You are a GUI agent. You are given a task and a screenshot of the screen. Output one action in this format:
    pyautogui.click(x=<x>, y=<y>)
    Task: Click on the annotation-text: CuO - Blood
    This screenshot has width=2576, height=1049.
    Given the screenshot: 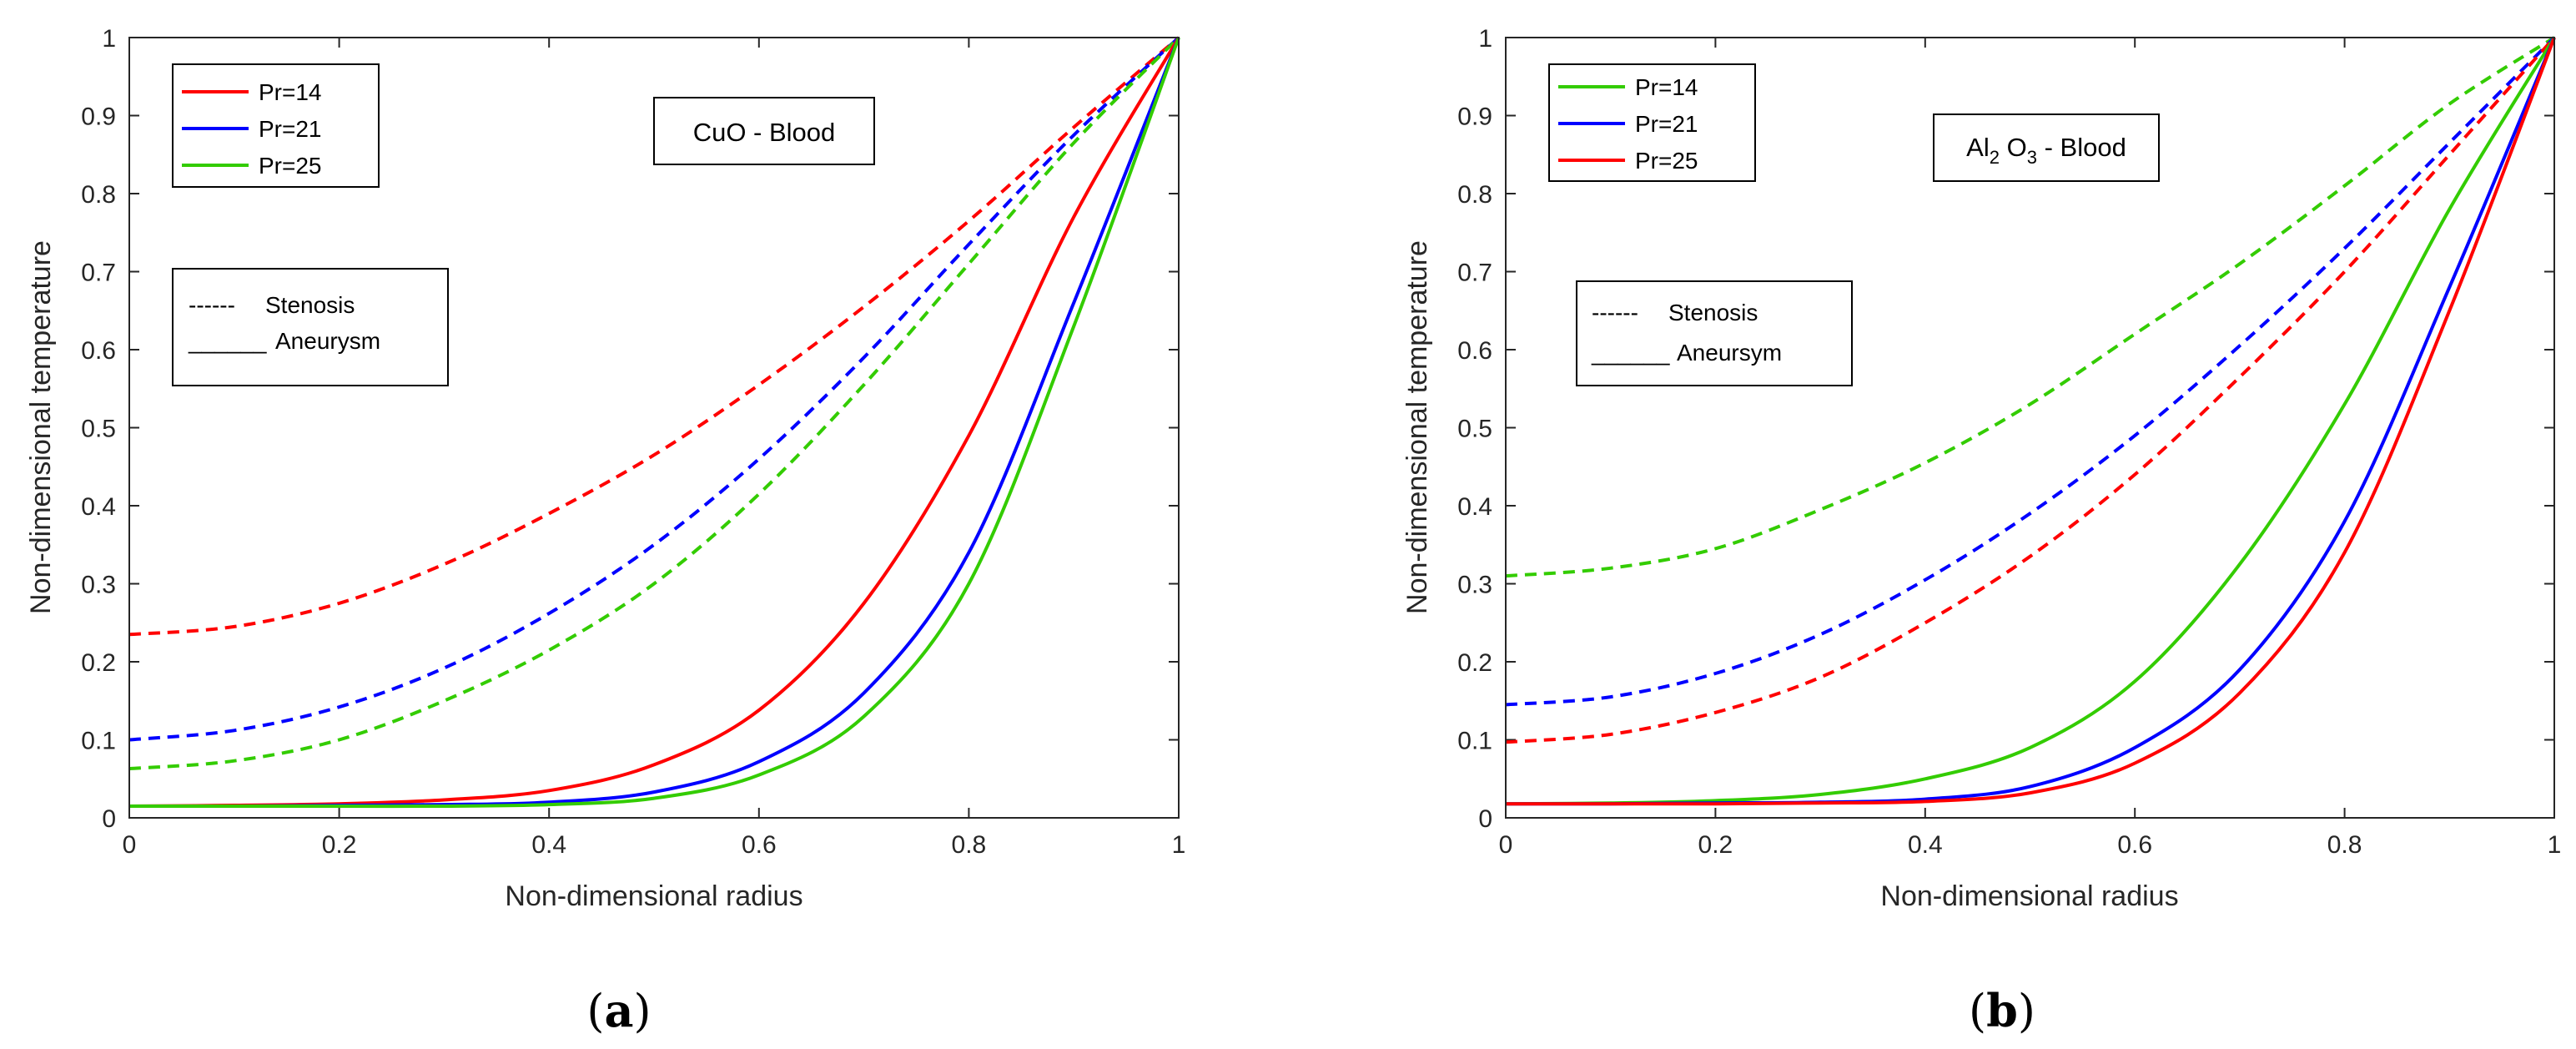 What is the action you would take?
    pyautogui.click(x=764, y=132)
    